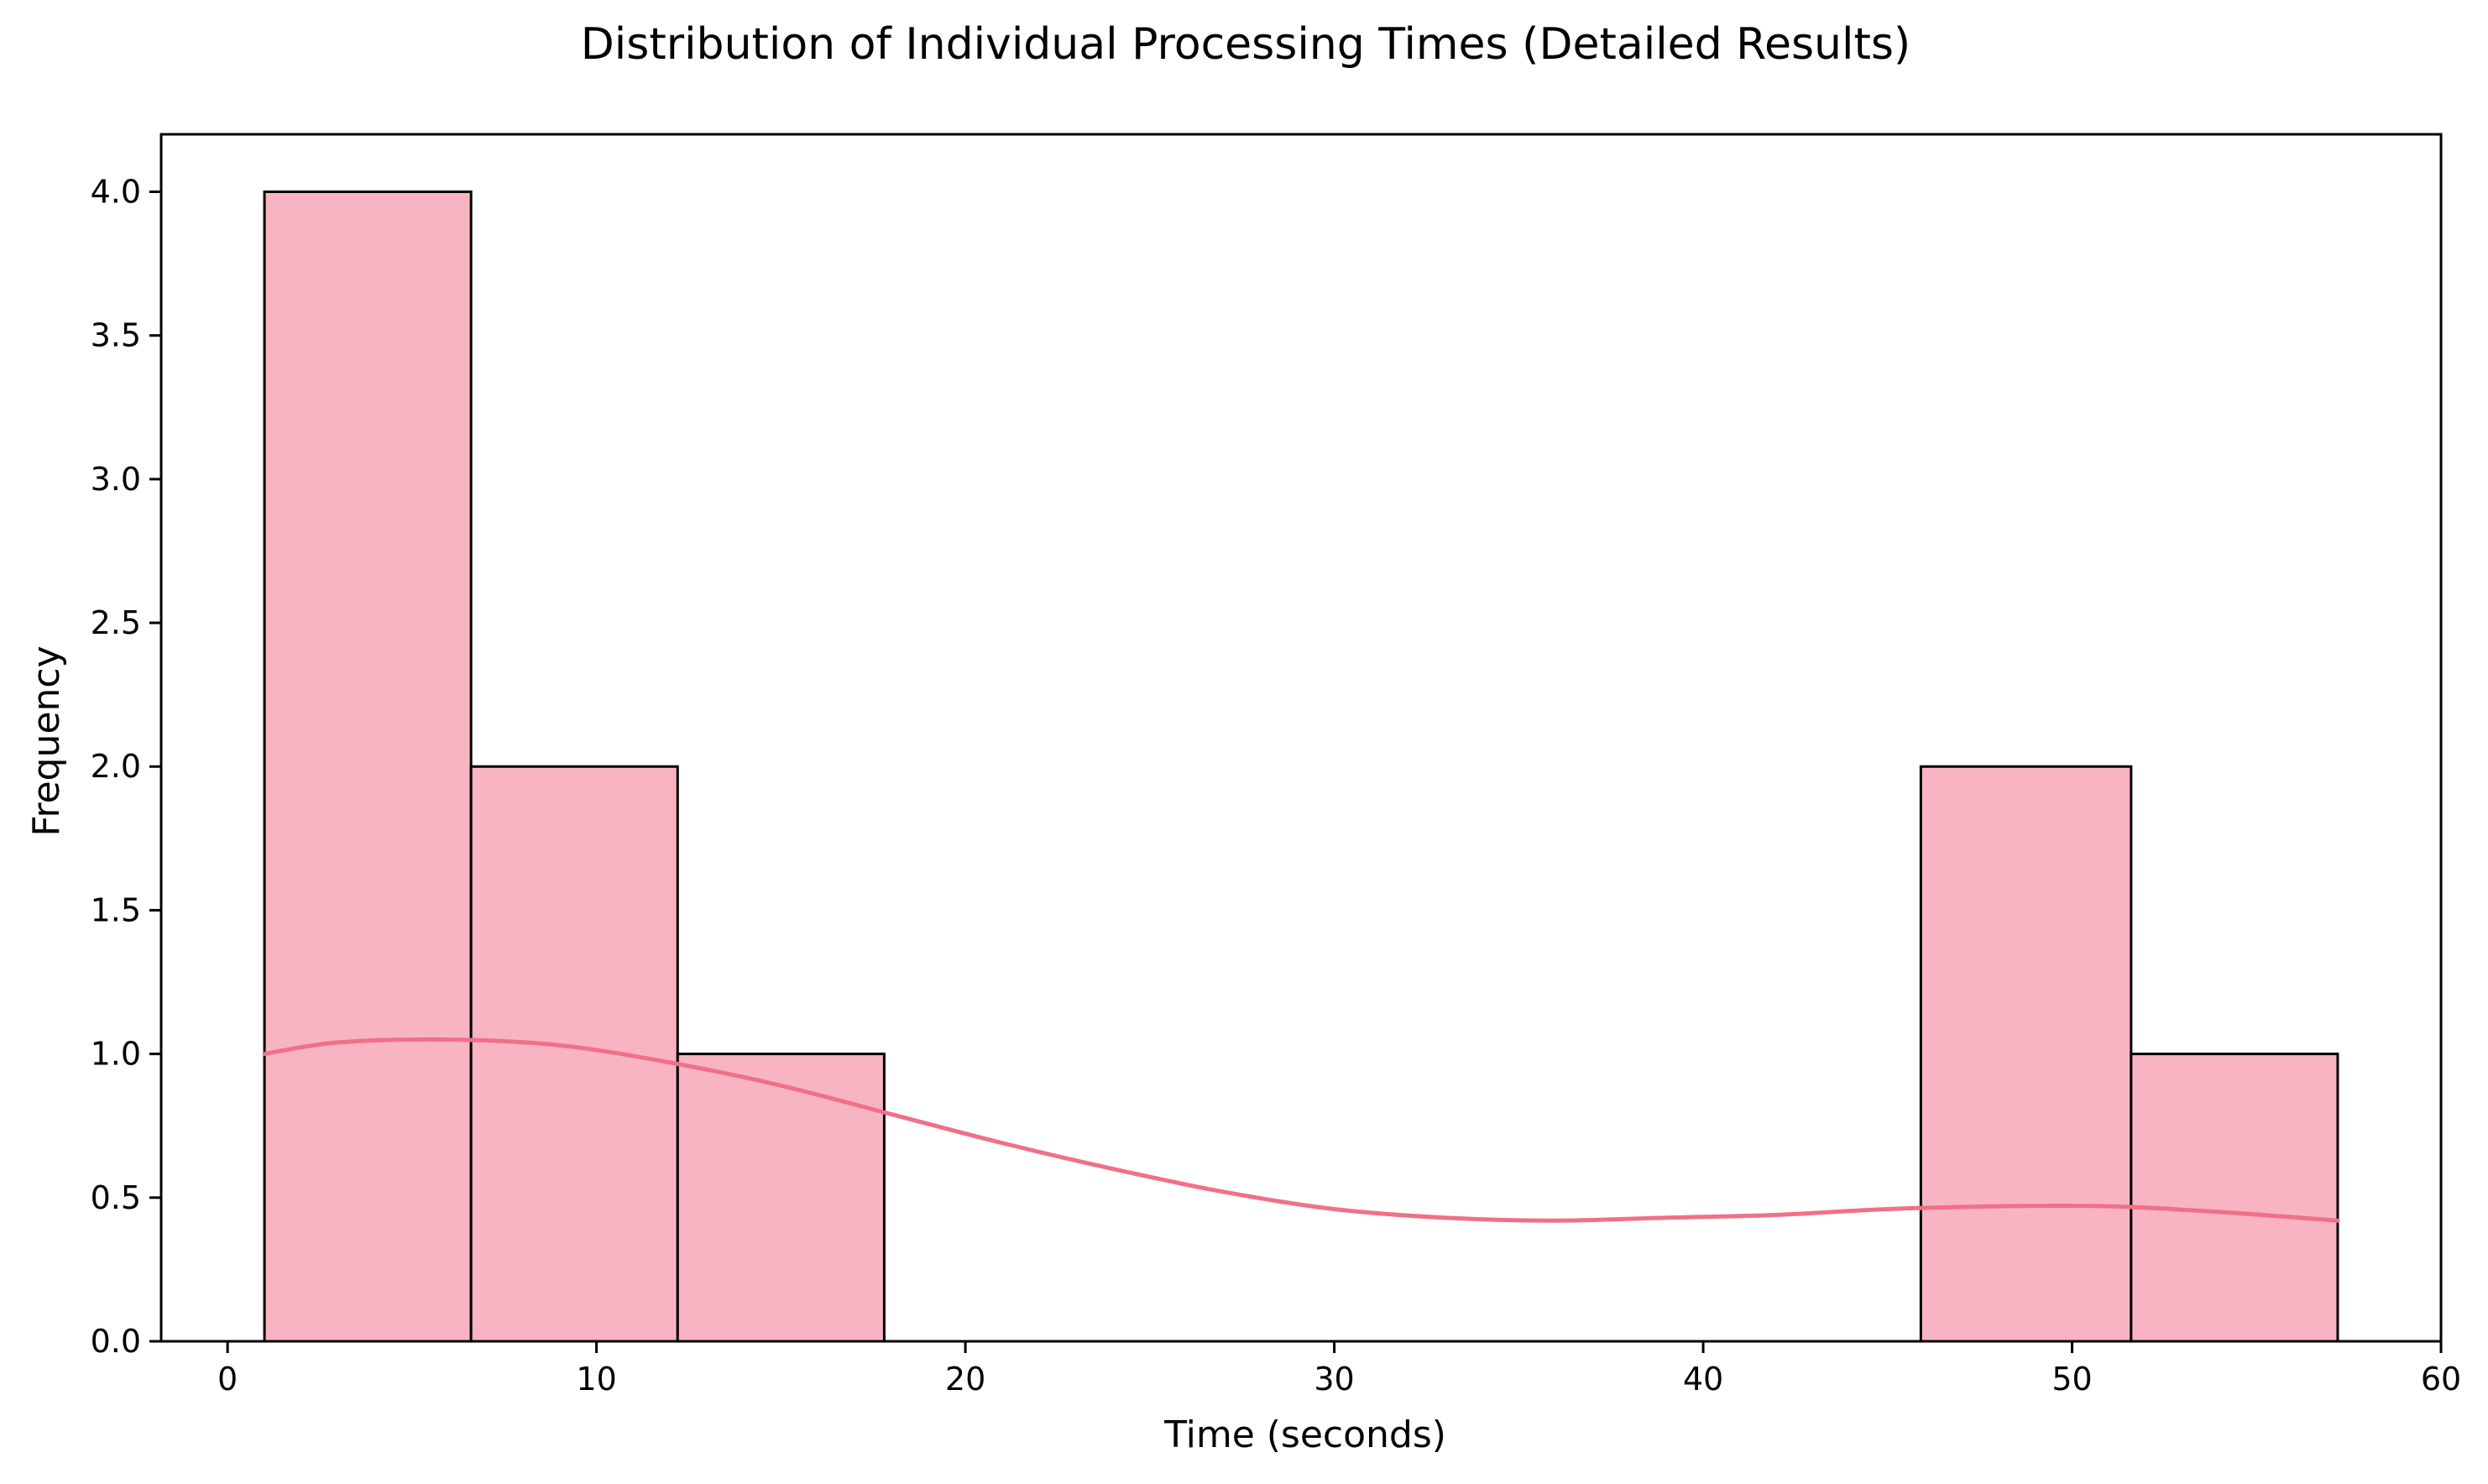  Describe the element at coordinates (116, 1197) in the screenshot. I see `y-tick-label: 0.5` at that location.